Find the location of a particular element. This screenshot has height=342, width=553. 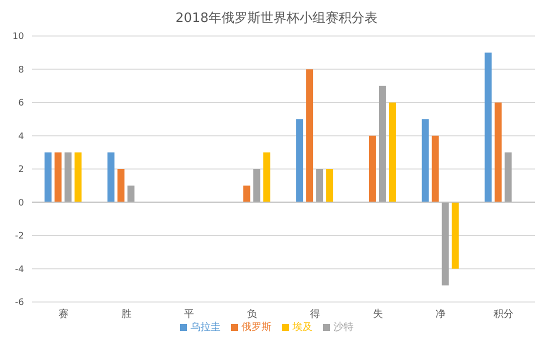

x-tick-label: 净 is located at coordinates (441, 314).